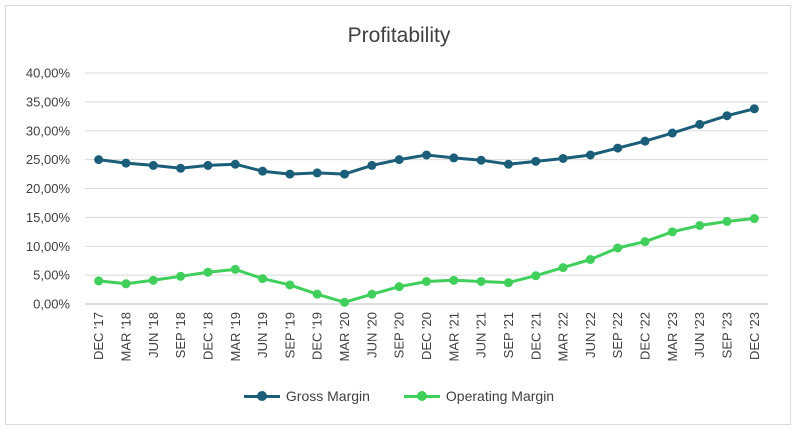 The height and width of the screenshot is (432, 798). I want to click on x-tick-label: MAR '18, so click(125, 336).